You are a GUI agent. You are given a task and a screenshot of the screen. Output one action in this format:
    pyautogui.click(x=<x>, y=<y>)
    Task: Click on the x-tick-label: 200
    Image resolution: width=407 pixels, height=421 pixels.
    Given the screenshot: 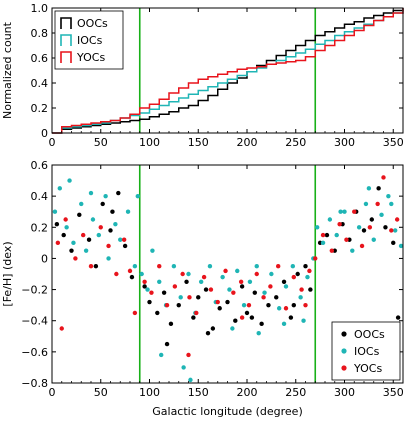 What is the action you would take?
    pyautogui.click(x=247, y=142)
    